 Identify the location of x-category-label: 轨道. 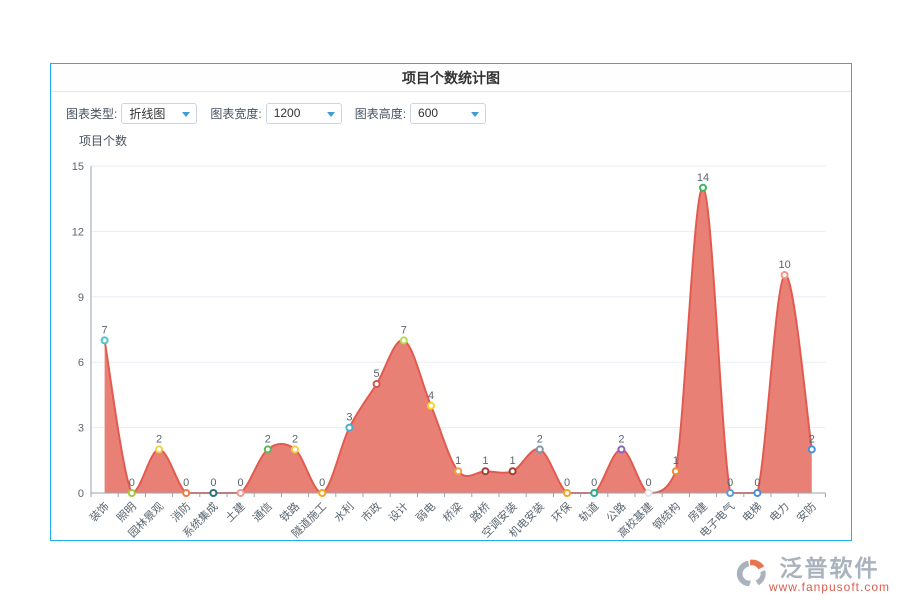
(588, 511).